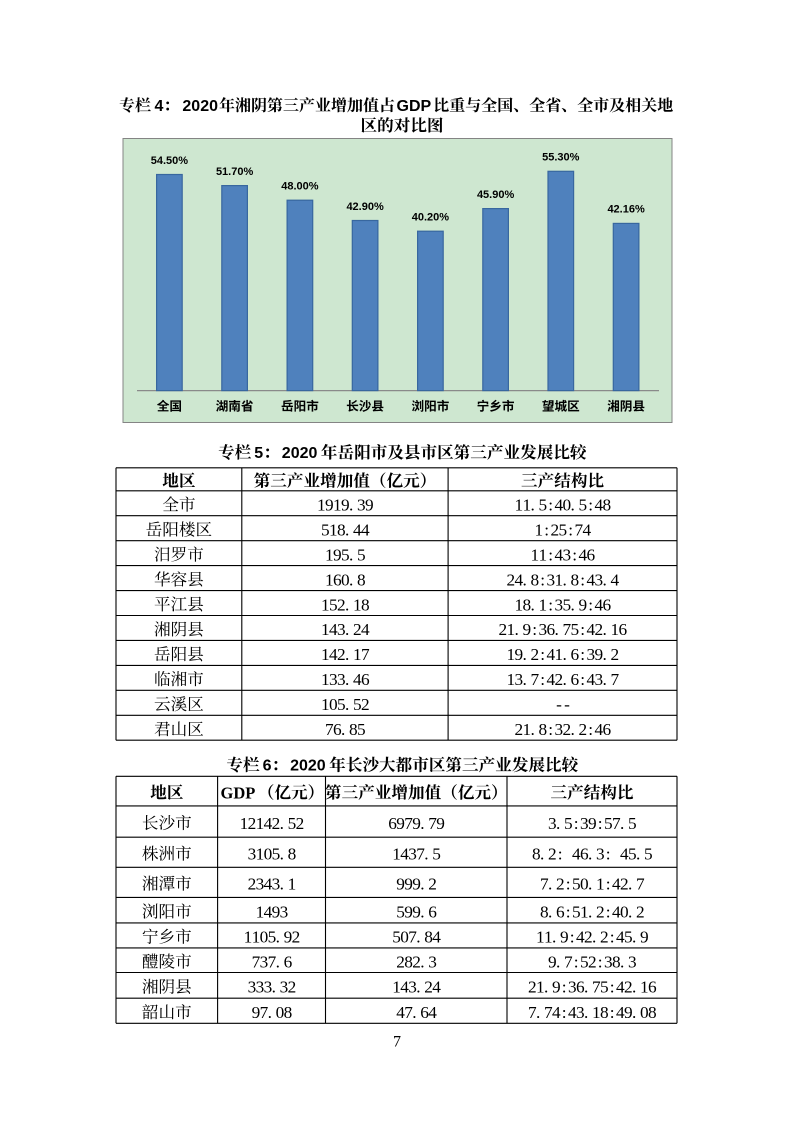 The image size is (793, 1122). Describe the element at coordinates (272, 1012) in the screenshot. I see `svg-text: 97.08` at that location.